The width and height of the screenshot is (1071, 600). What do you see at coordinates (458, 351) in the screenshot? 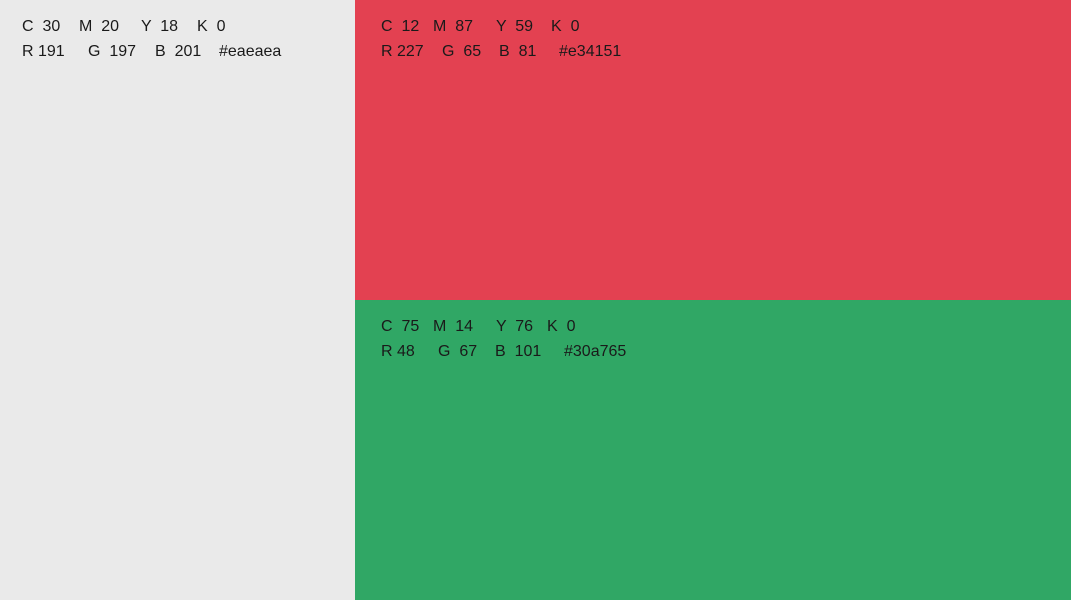
I see `rgb-g: G 67` at bounding box center [458, 351].